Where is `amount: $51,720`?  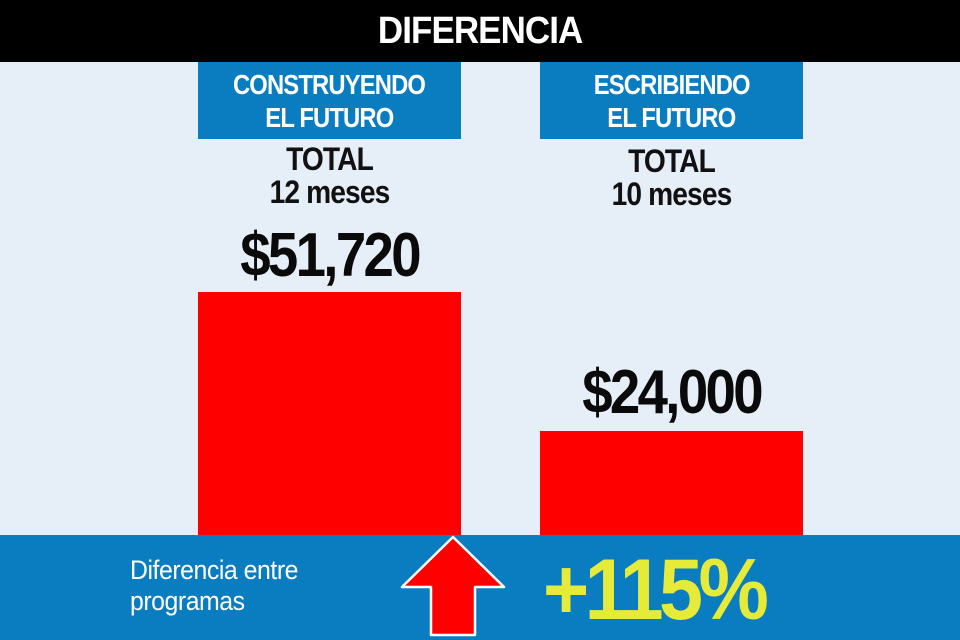 amount: $51,720 is located at coordinates (330, 255).